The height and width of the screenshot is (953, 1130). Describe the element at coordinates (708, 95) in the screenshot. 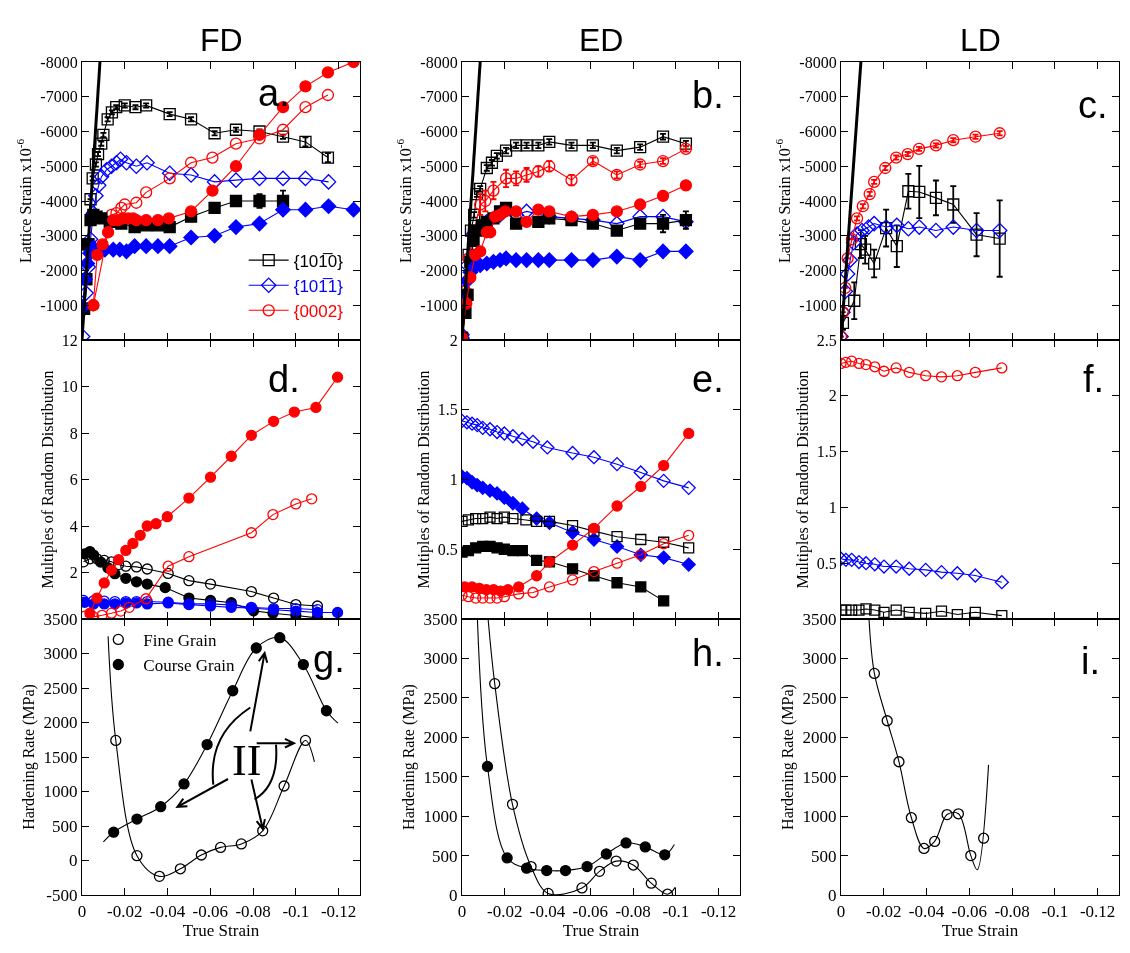

I see `annotation: b.` at that location.